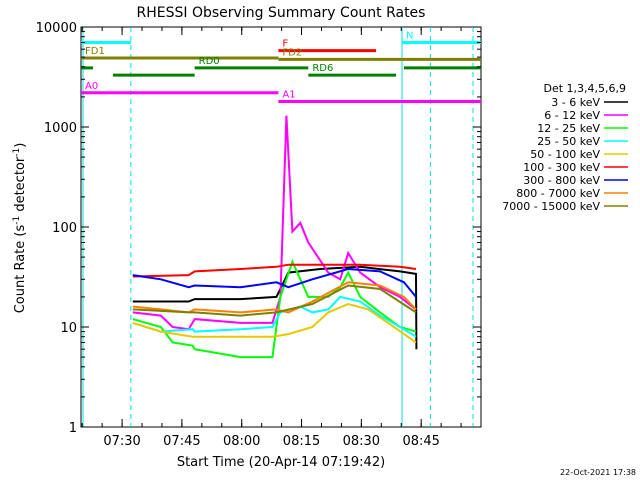 The width and height of the screenshot is (640, 480). I want to click on legend-label: 300 - 800 keV, so click(561, 180).